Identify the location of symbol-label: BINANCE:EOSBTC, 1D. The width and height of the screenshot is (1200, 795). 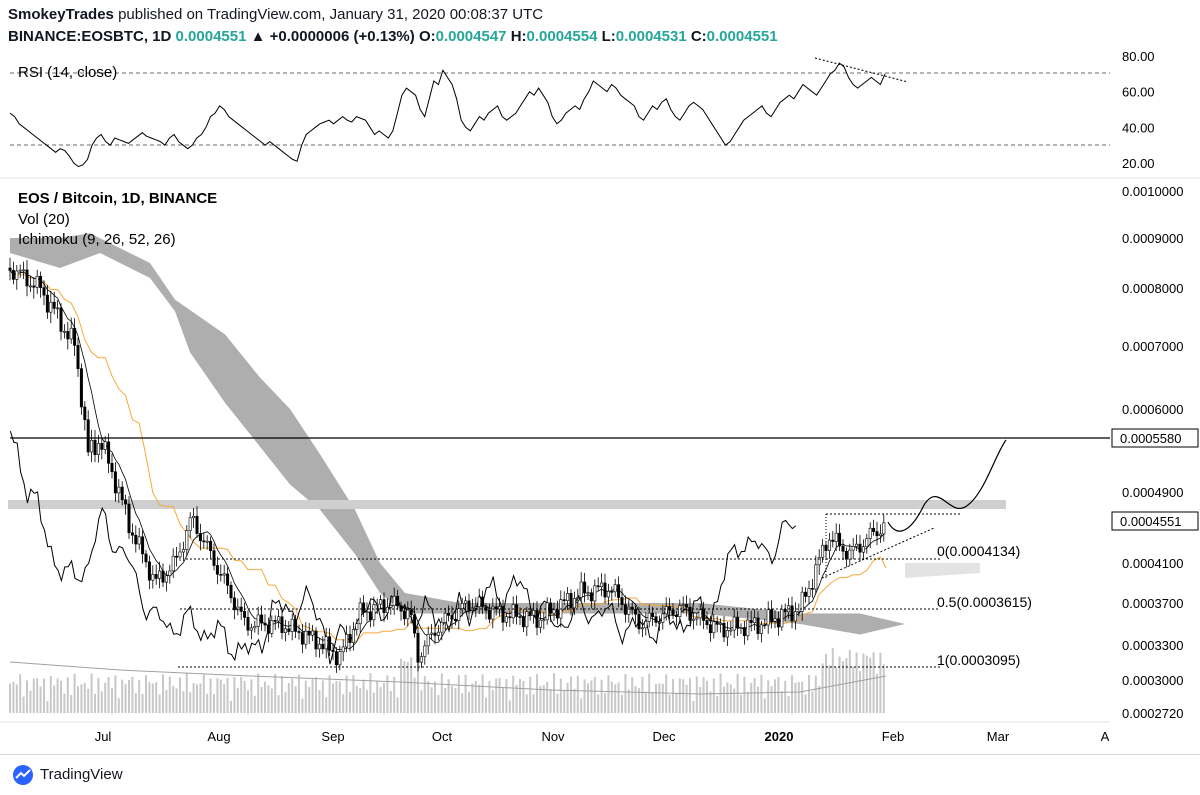
(90, 36).